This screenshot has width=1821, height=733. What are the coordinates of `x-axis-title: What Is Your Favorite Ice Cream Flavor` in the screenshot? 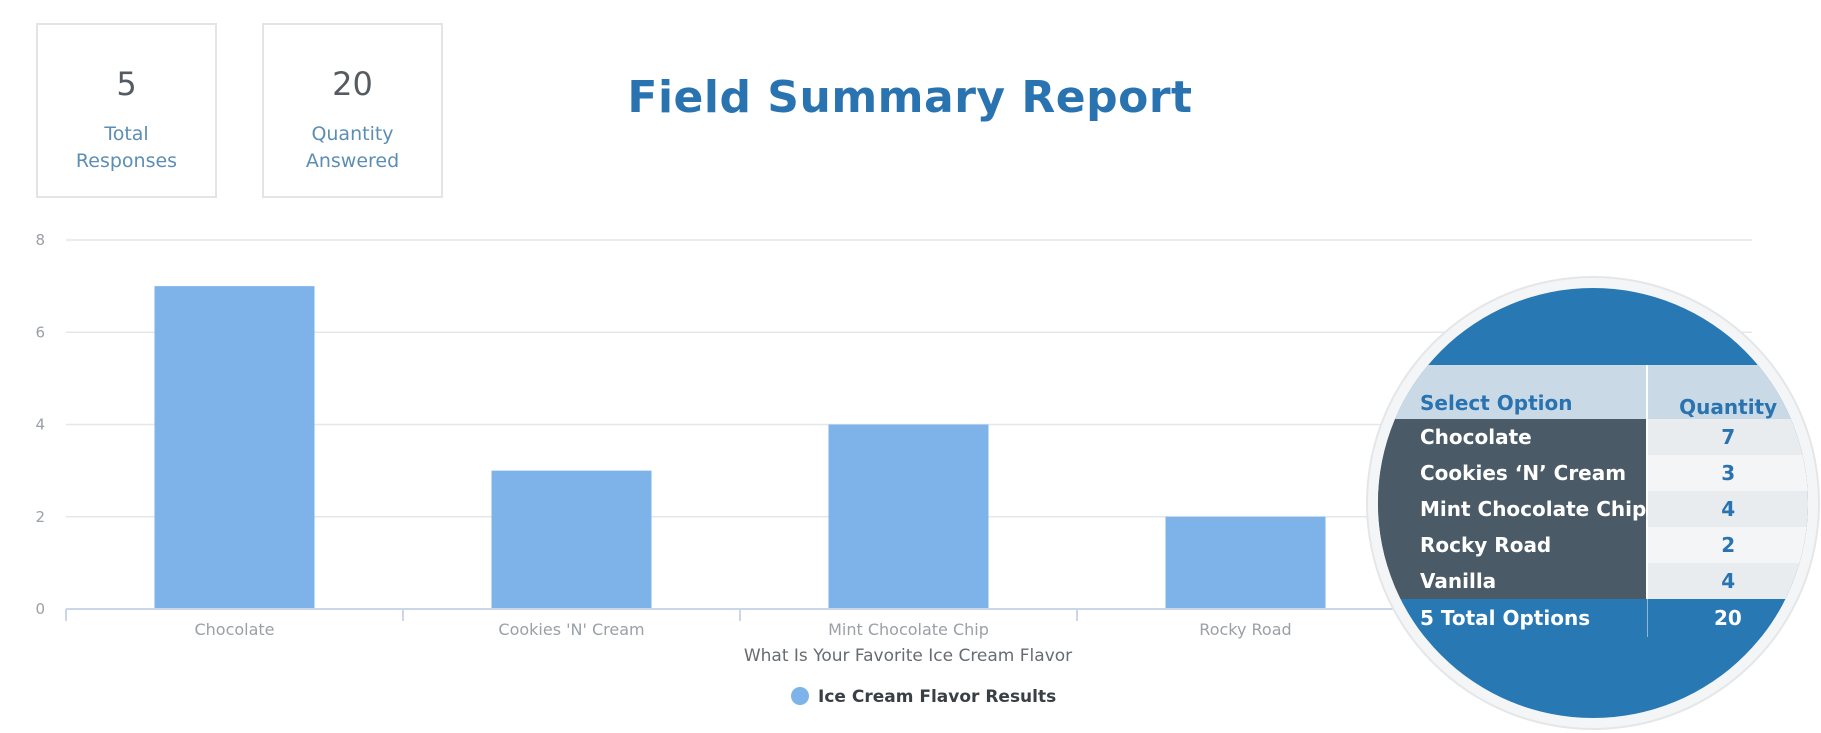 It's located at (908, 656).